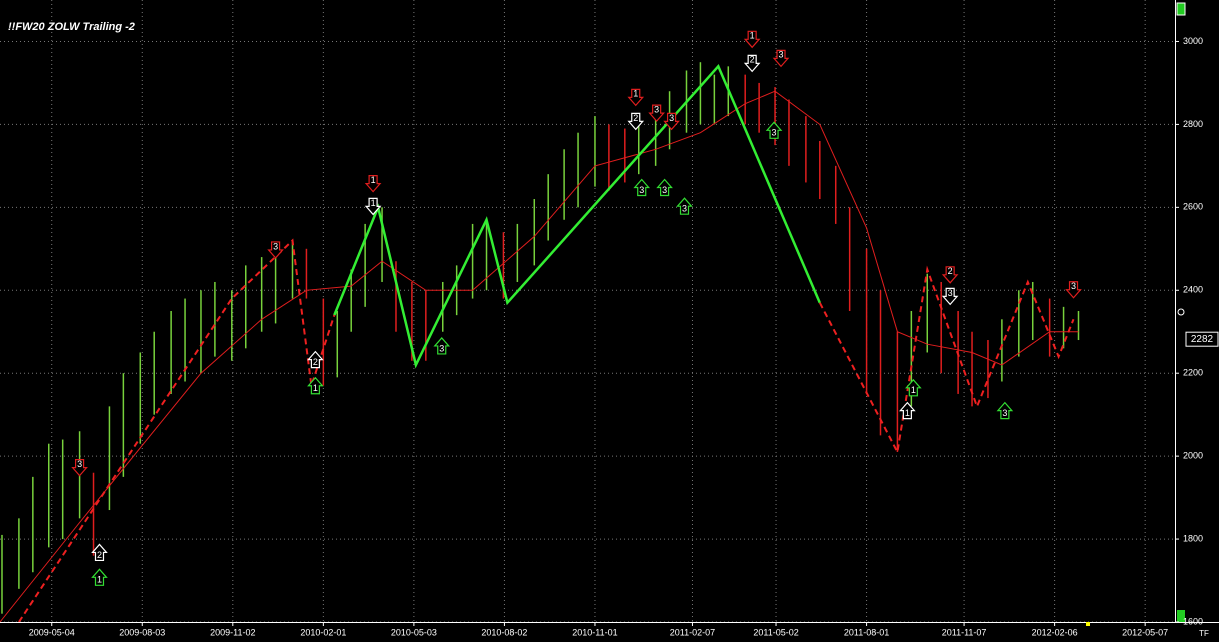 Image resolution: width=1219 pixels, height=642 pixels. I want to click on chart-title: !!FW20 ZOLW Trailing -2, so click(71, 27).